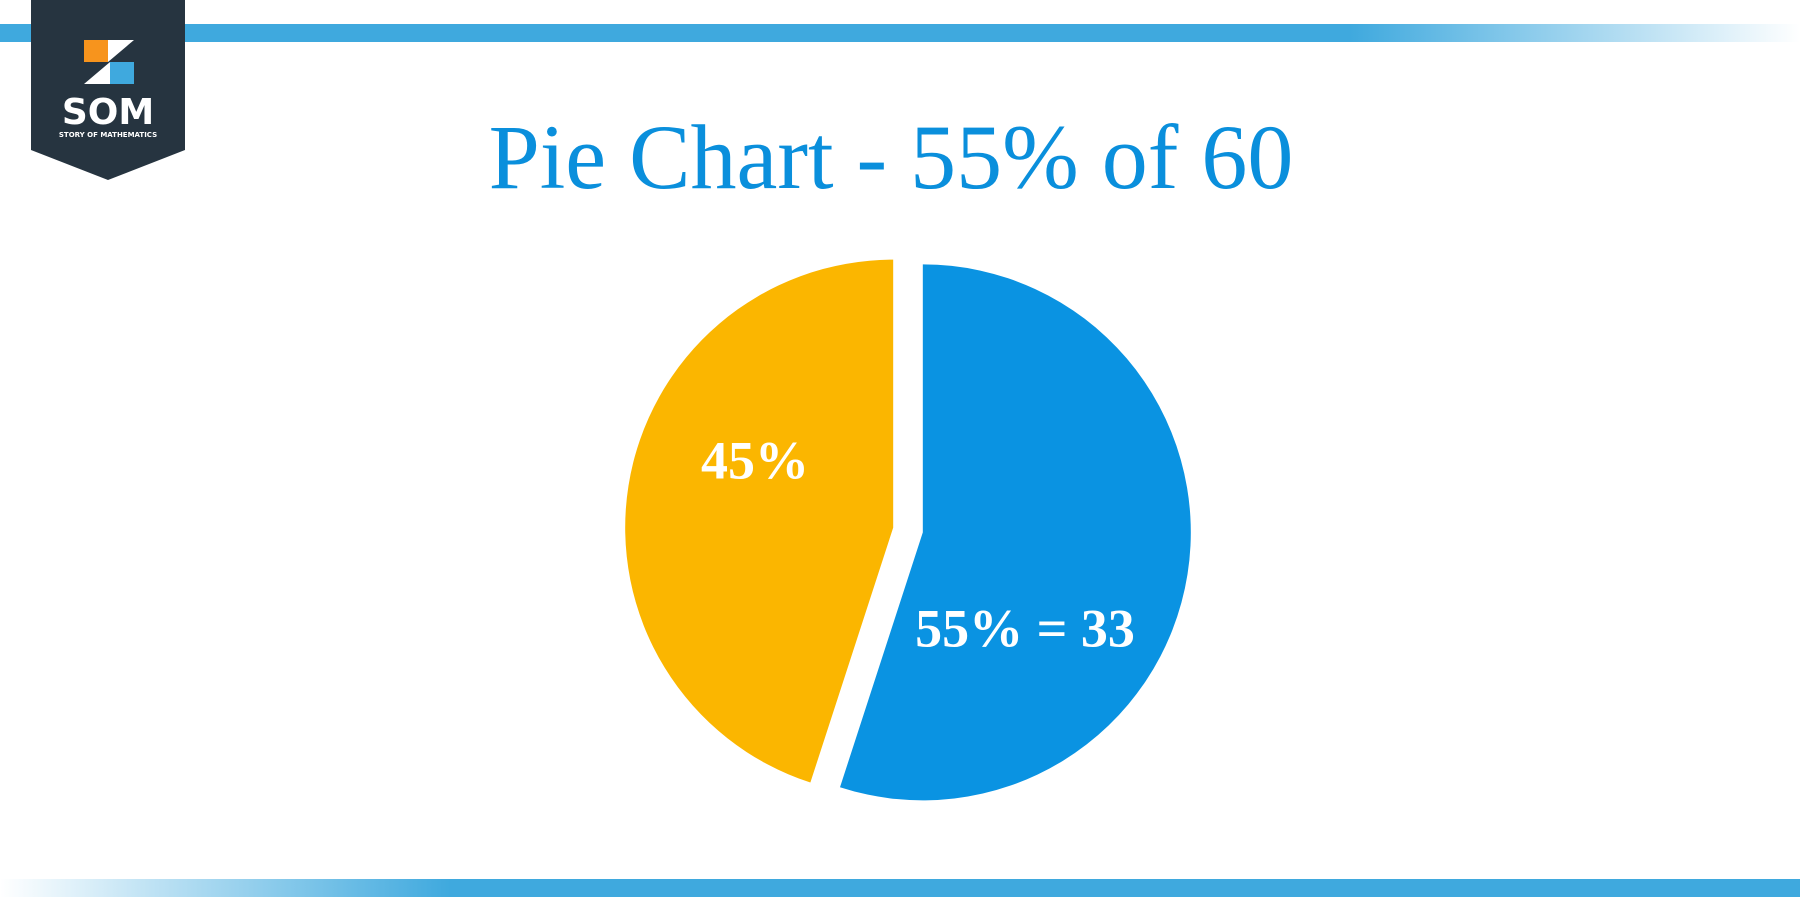 The width and height of the screenshot is (1800, 900). I want to click on value-label: 55% = 33, so click(1025, 628).